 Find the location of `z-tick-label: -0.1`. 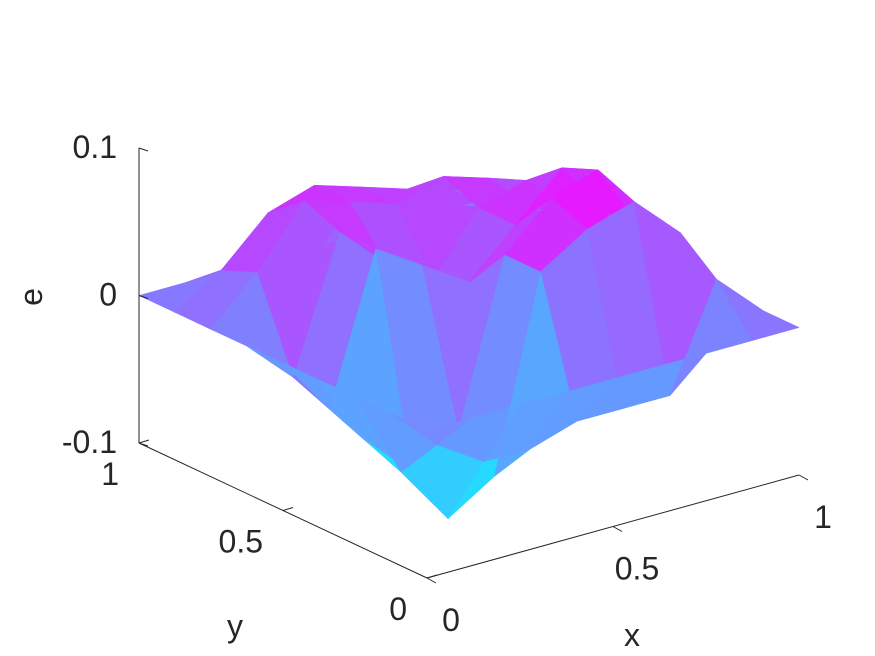

z-tick-label: -0.1 is located at coordinates (89, 442).